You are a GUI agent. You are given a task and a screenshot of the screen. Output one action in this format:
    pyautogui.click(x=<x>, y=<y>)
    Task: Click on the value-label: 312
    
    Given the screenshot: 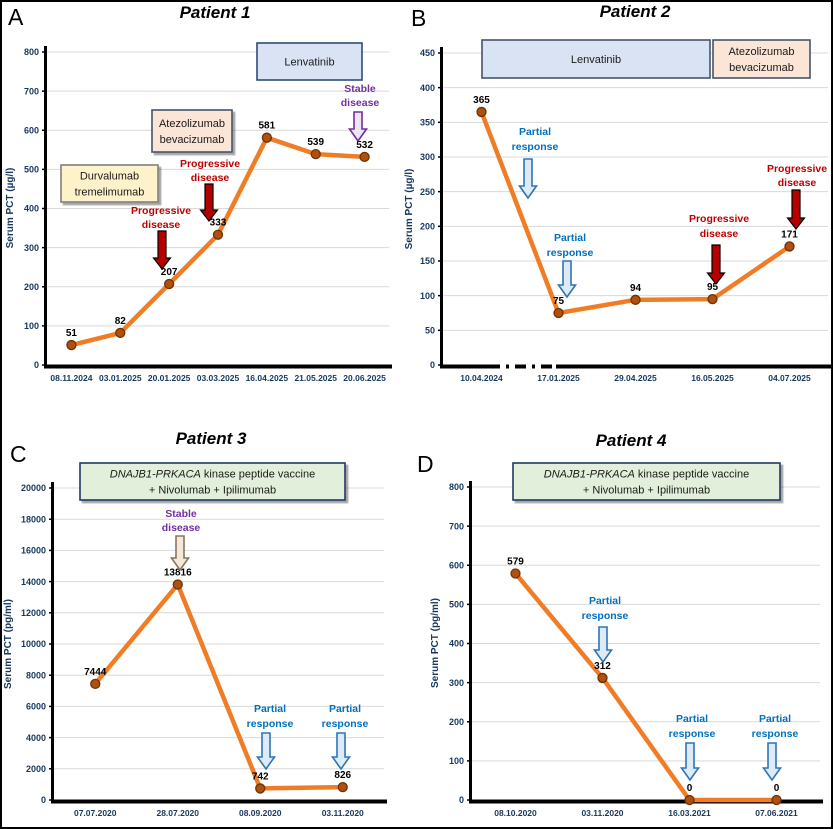 What is the action you would take?
    pyautogui.click(x=602, y=666)
    